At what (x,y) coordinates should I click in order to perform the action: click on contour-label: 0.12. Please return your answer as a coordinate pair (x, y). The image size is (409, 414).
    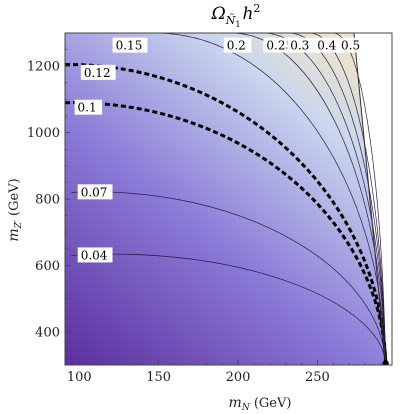
    Looking at the image, I should click on (98, 72).